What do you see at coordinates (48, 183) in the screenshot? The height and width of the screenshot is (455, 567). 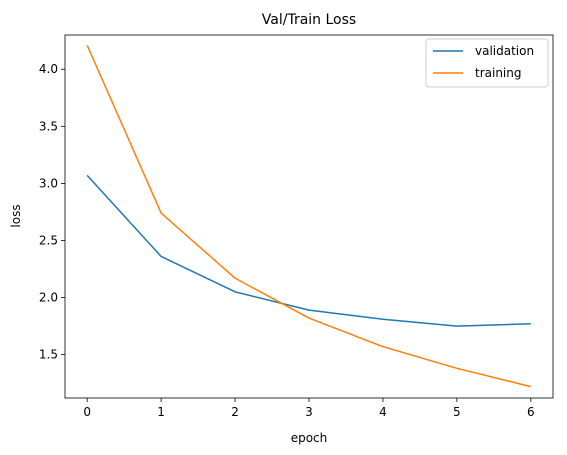 I see `y-tick-label: 3.0` at bounding box center [48, 183].